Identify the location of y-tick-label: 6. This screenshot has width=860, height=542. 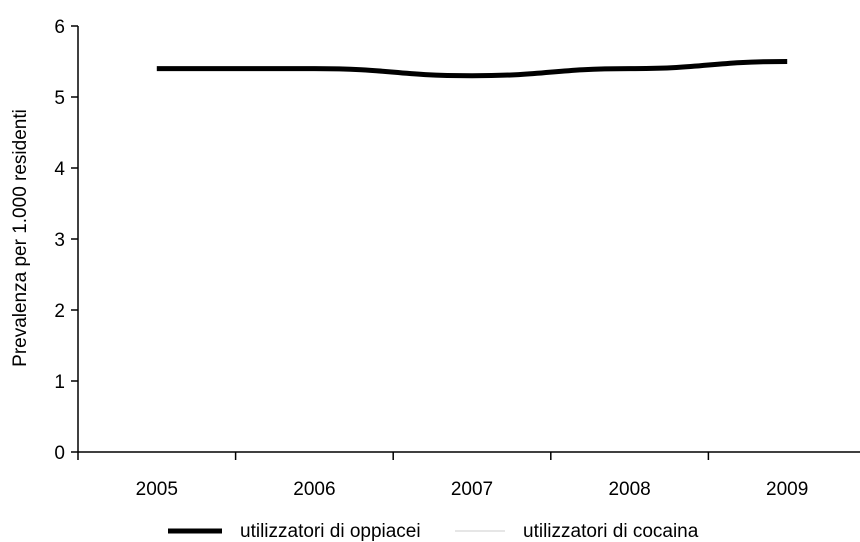
(59, 27).